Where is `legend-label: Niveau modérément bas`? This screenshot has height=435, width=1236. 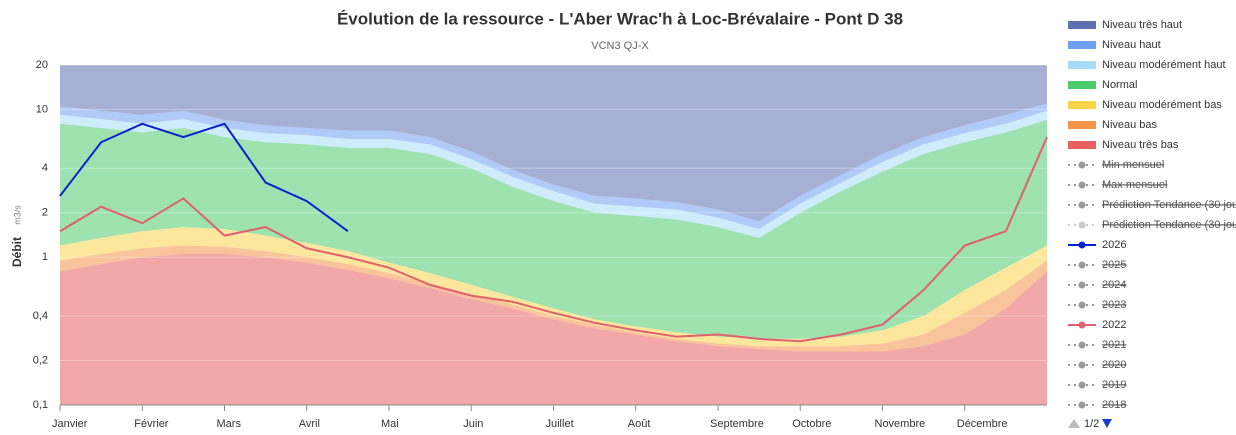 legend-label: Niveau modérément bas is located at coordinates (1162, 105).